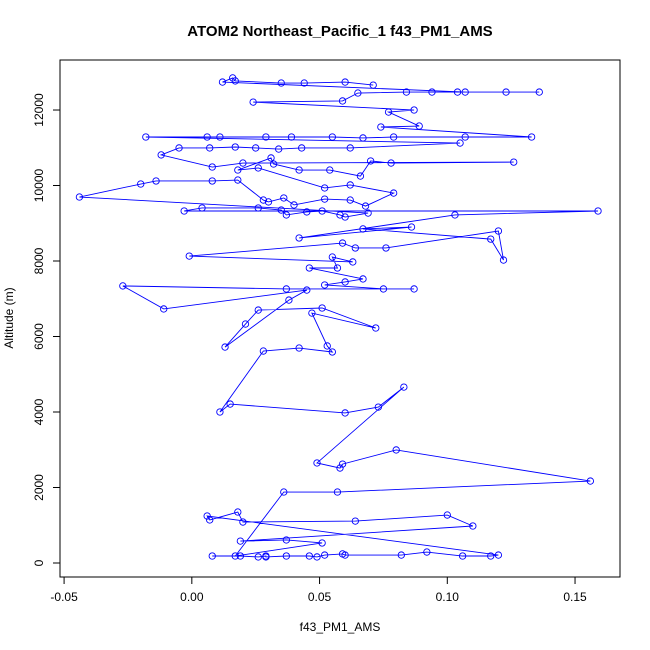 The width and height of the screenshot is (650, 650). Describe the element at coordinates (39, 562) in the screenshot. I see `y-tick-label: 0` at that location.